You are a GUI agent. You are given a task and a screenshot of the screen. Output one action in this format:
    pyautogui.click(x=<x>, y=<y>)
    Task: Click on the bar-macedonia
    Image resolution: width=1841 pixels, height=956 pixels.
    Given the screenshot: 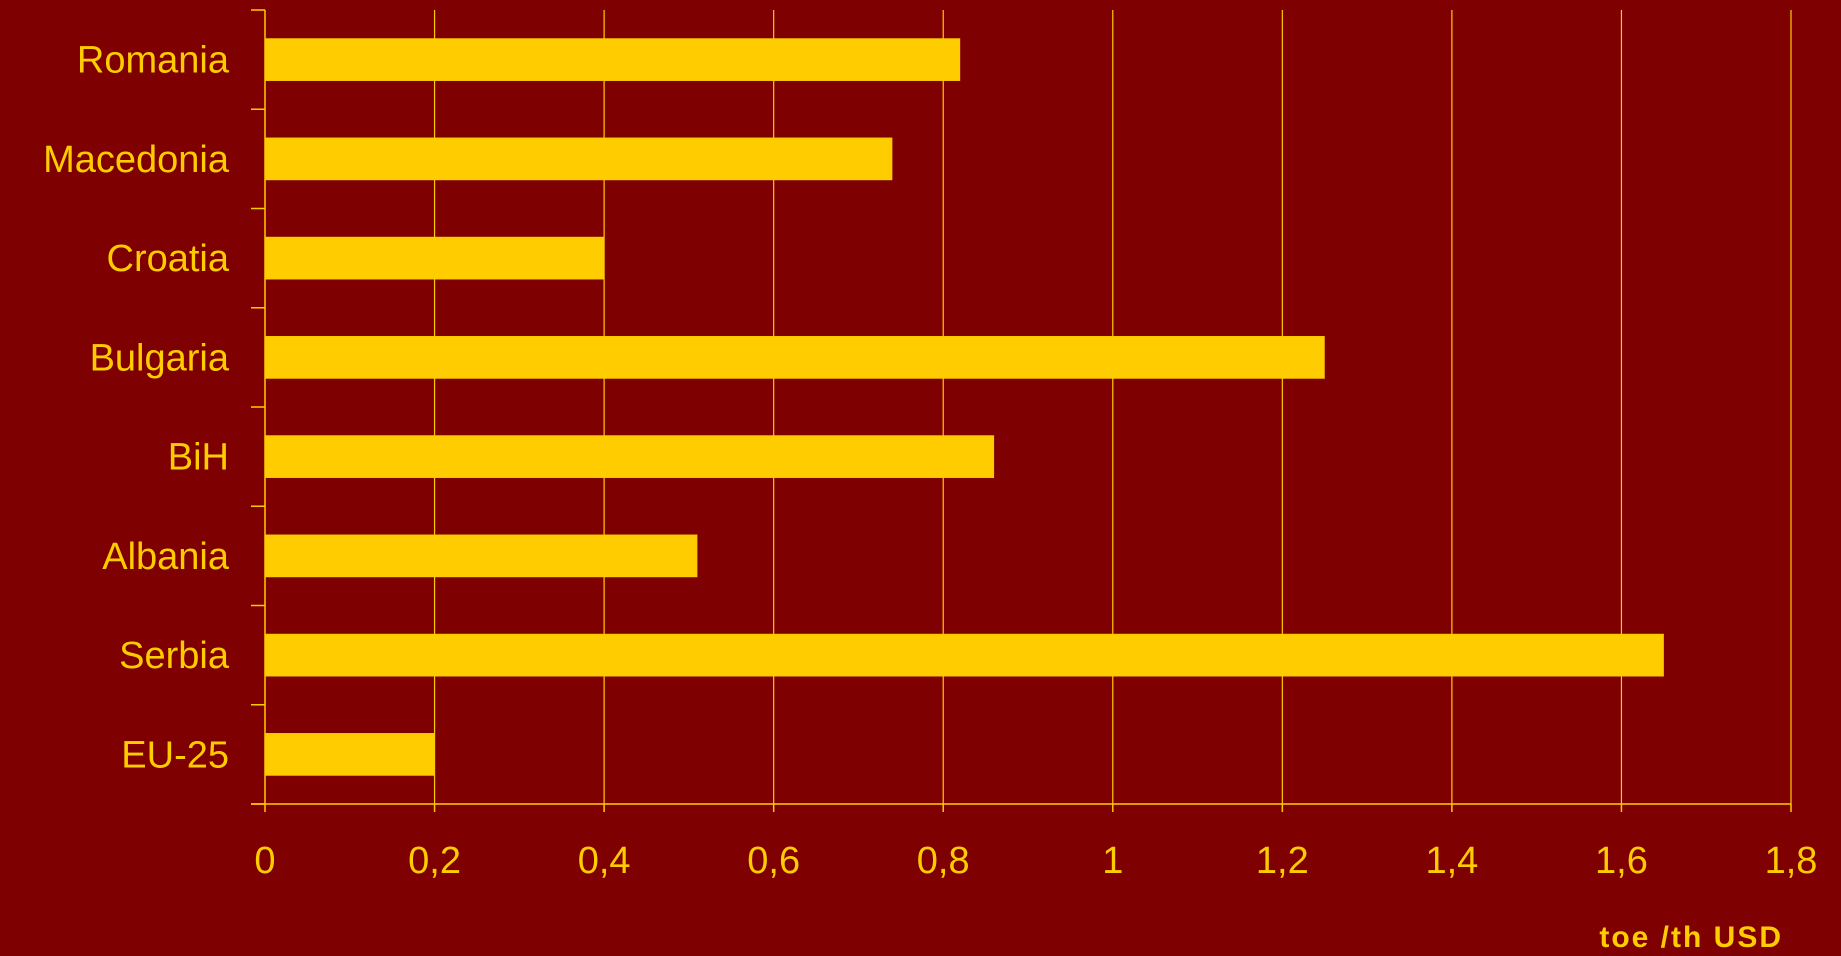 What is the action you would take?
    pyautogui.click(x=579, y=159)
    